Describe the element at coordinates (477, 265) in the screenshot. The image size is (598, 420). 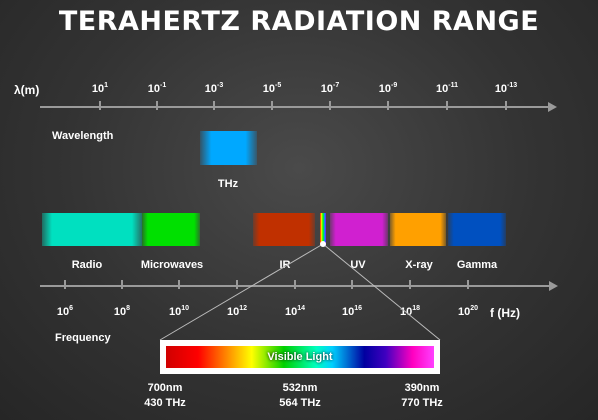
I see `band-label: Gamma` at that location.